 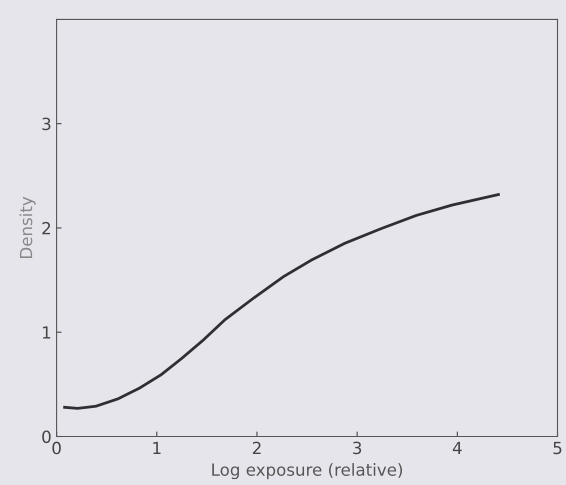 What do you see at coordinates (27, 227) in the screenshot?
I see `y-axis-title: Density` at bounding box center [27, 227].